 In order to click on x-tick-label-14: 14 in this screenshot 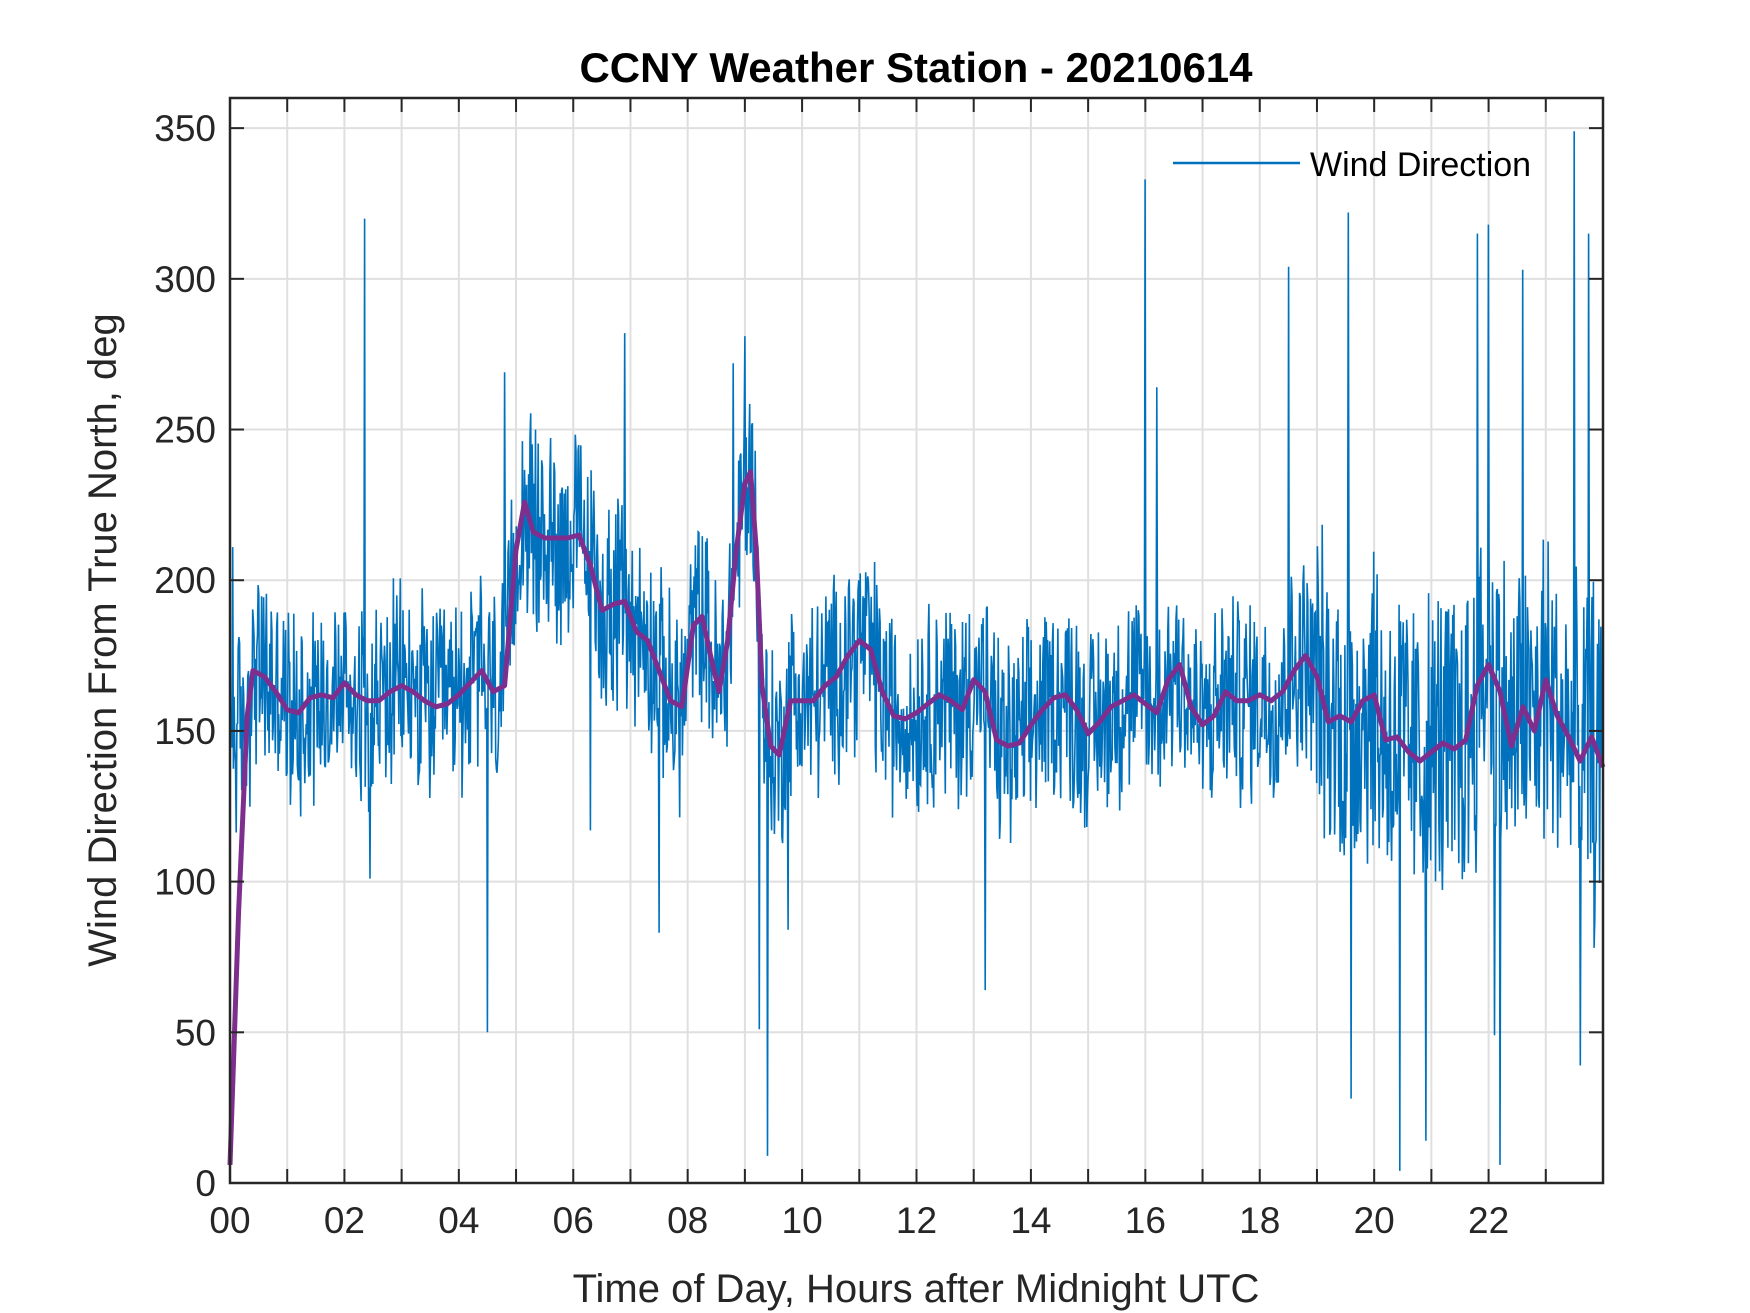, I will do `click(1030, 1220)`.